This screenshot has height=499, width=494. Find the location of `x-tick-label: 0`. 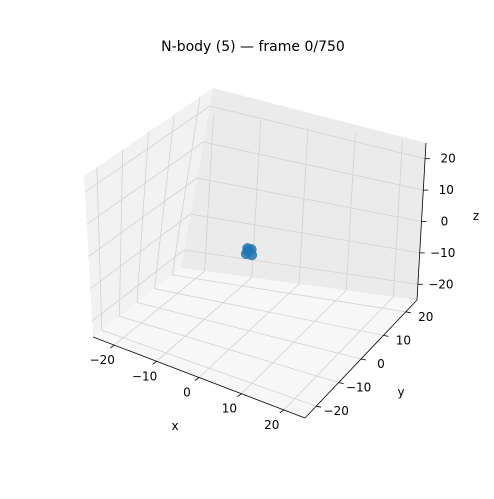

x-tick-label: 0 is located at coordinates (187, 393).